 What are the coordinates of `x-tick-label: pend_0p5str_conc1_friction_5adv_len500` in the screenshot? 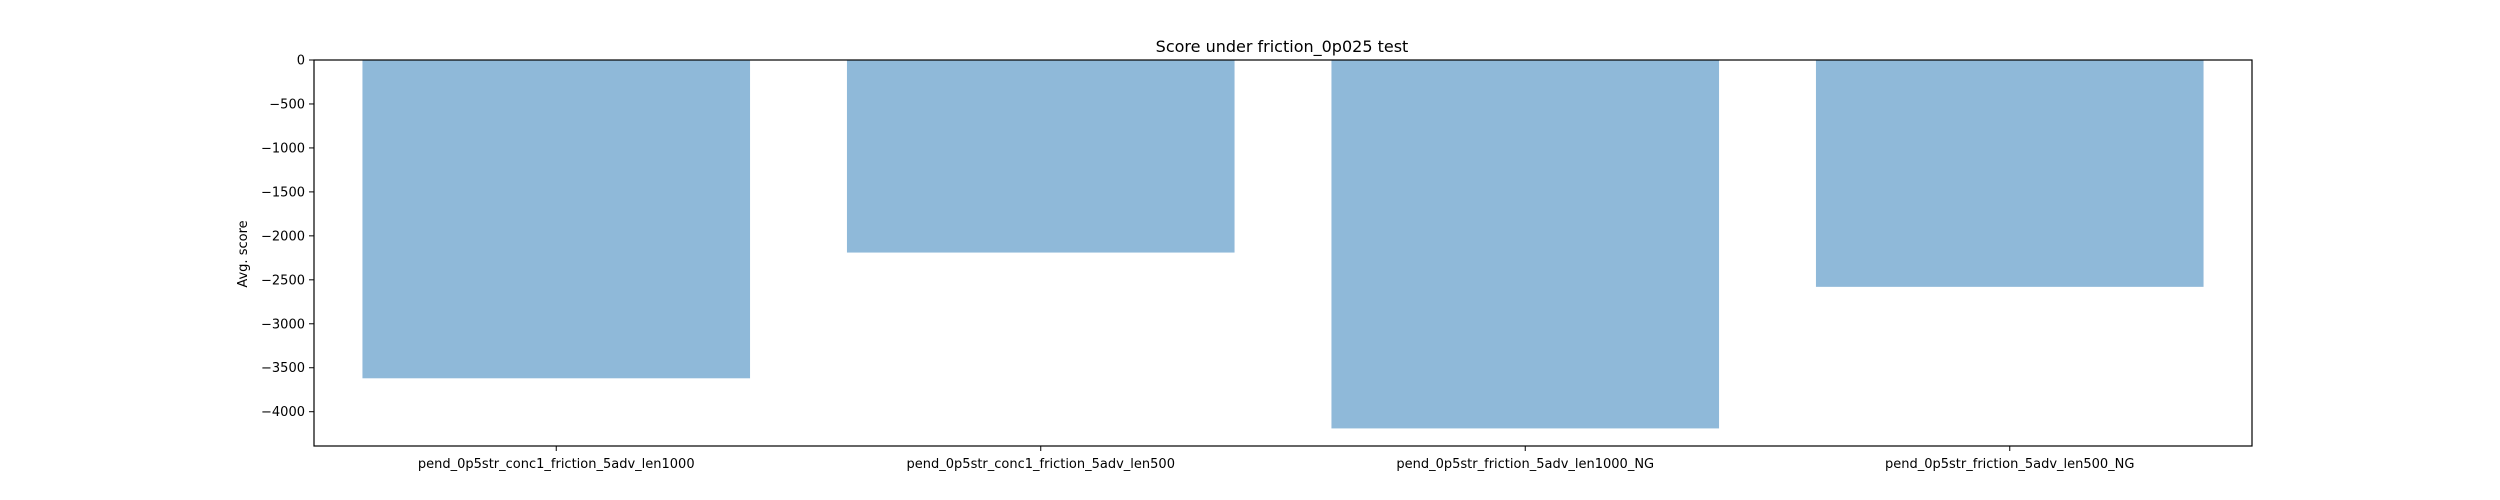 It's located at (1041, 464).